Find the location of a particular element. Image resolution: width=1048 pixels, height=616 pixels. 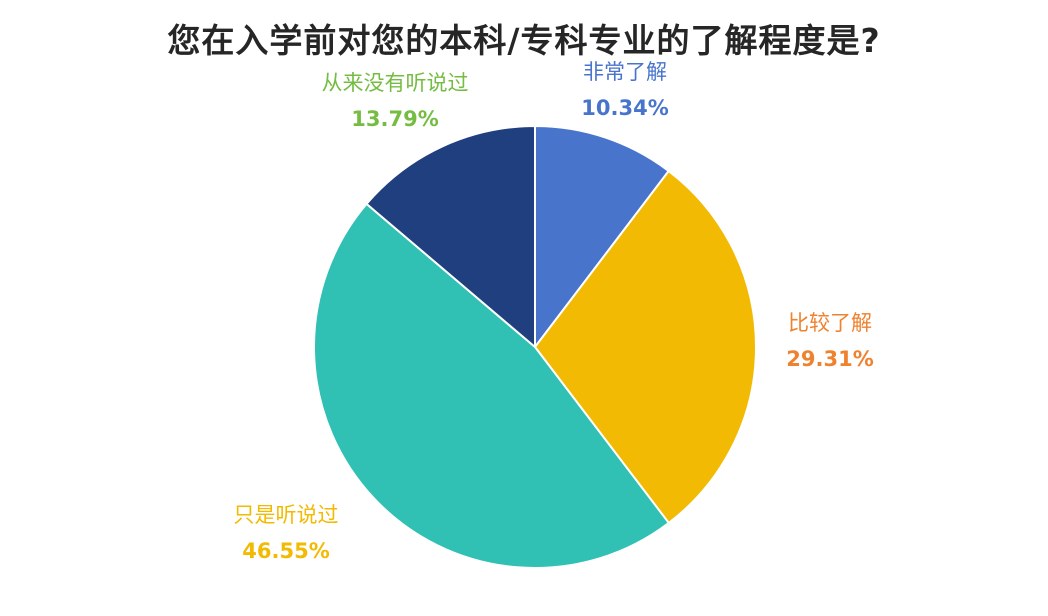

slice-label: 只是听说过 46.55% is located at coordinates (286, 533).